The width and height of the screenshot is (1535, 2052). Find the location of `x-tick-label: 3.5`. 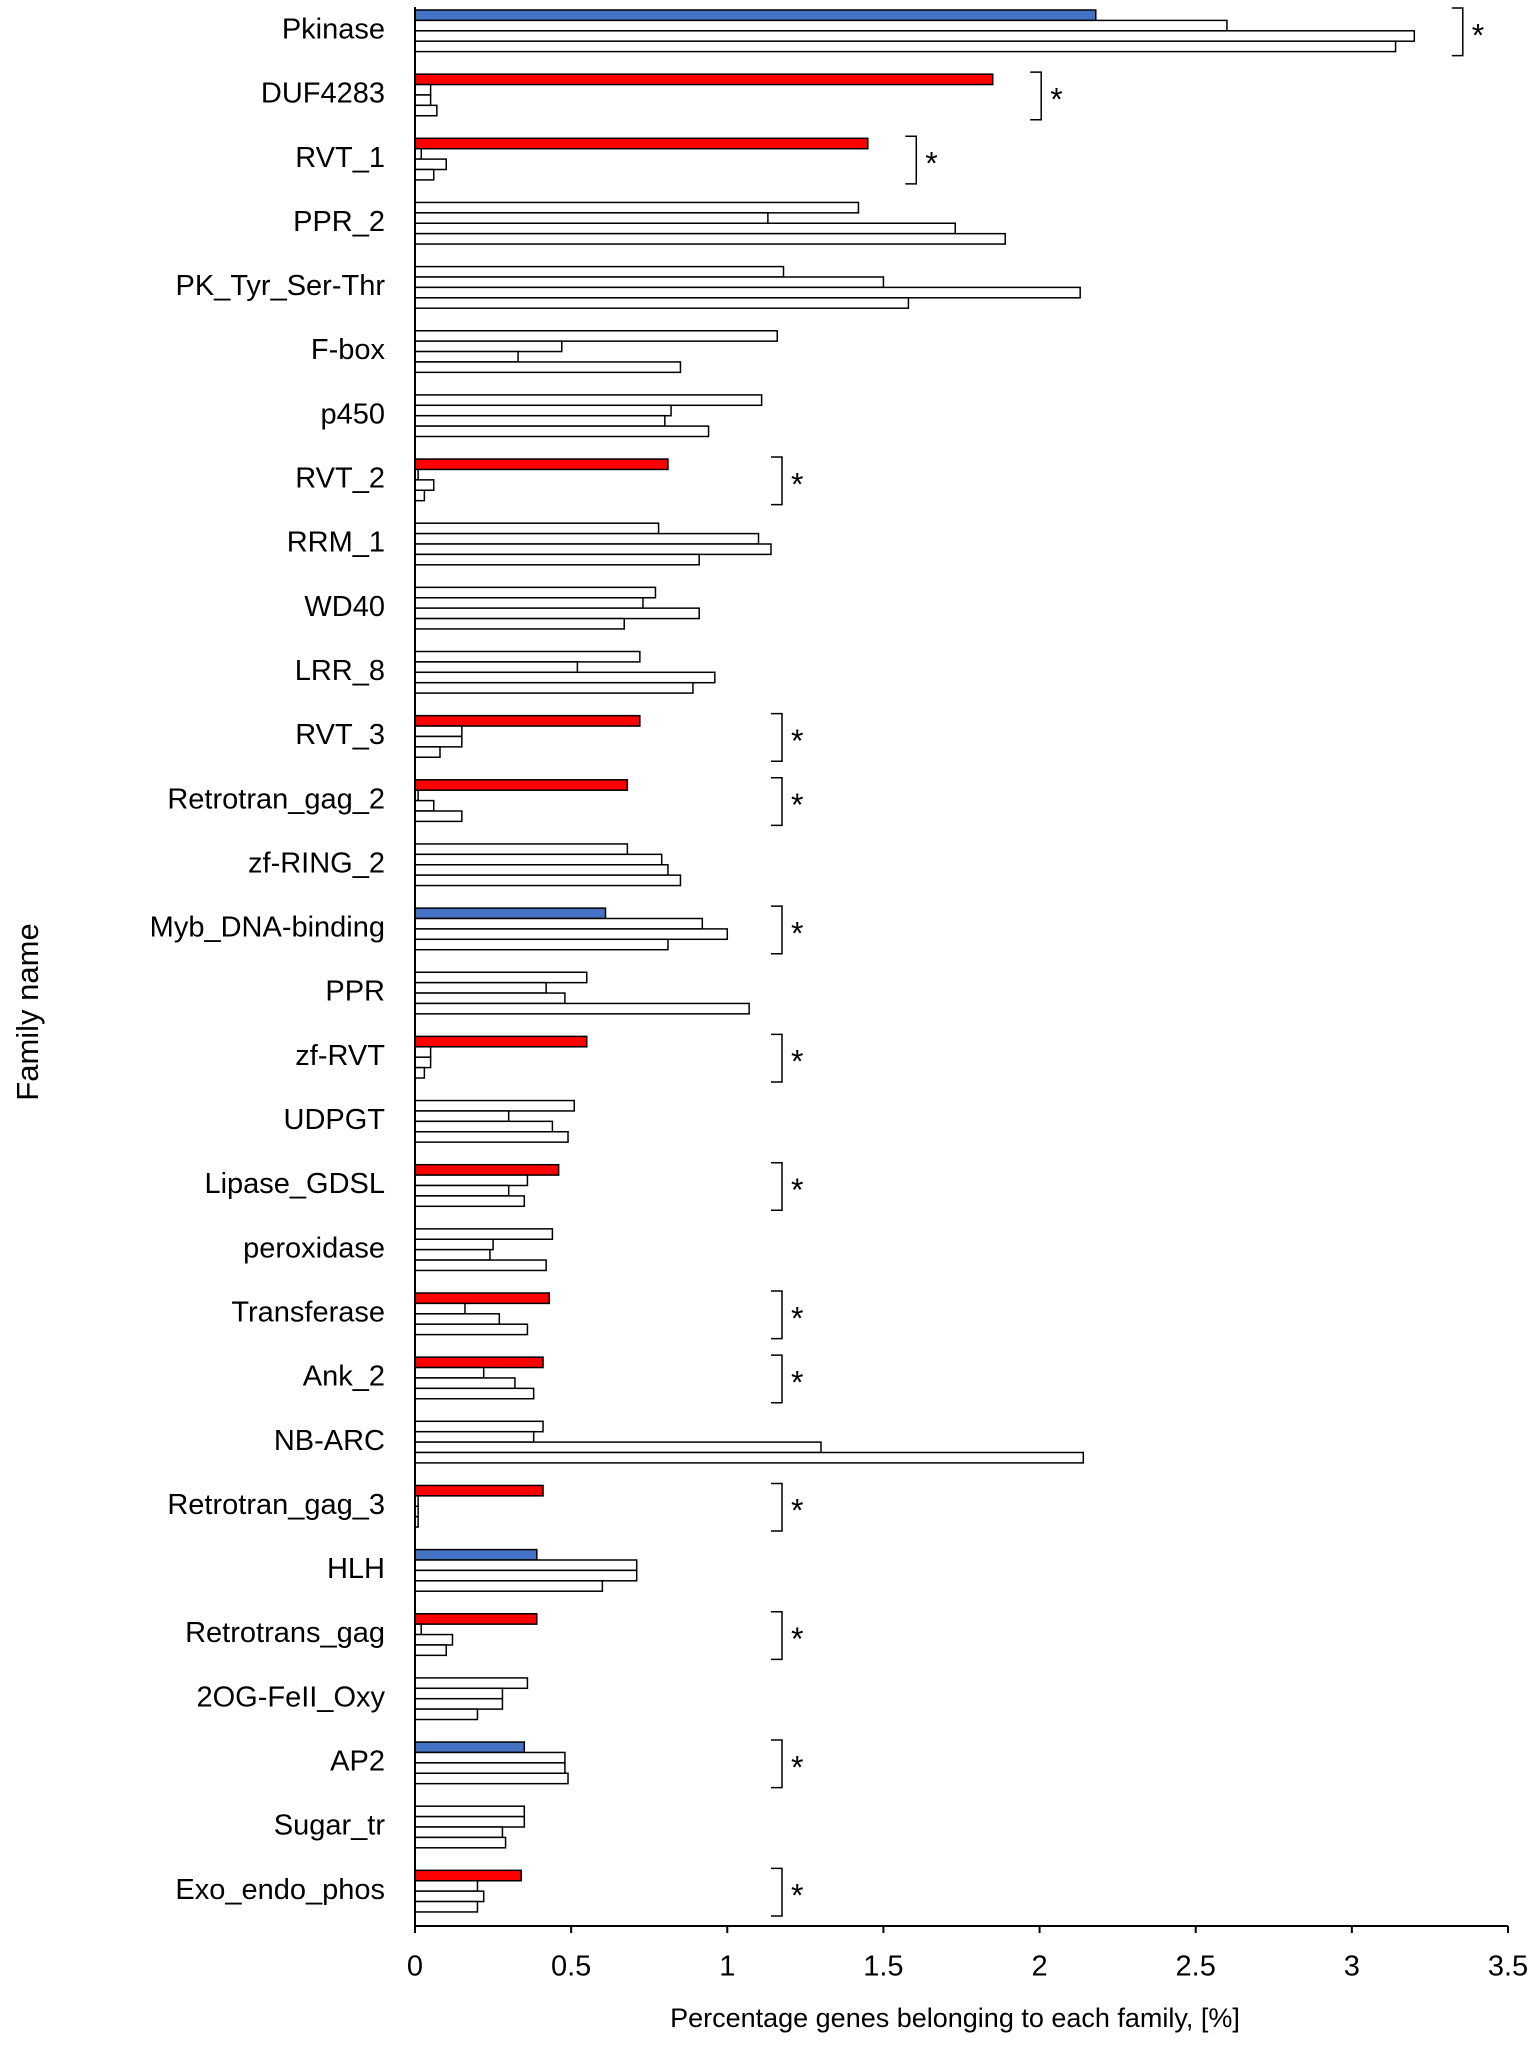

x-tick-label: 3.5 is located at coordinates (1508, 1967).